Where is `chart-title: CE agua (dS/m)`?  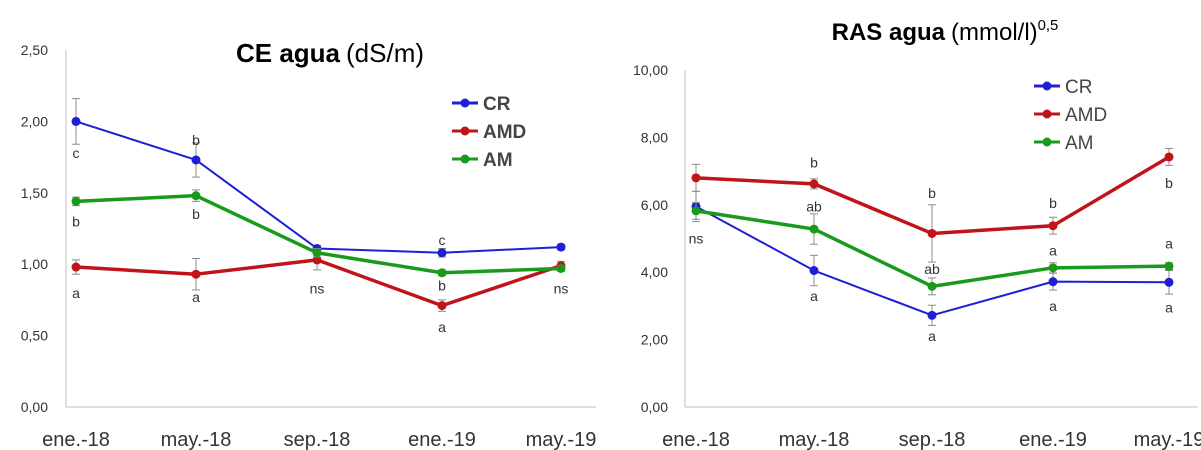
chart-title: CE agua (dS/m) is located at coordinates (330, 53).